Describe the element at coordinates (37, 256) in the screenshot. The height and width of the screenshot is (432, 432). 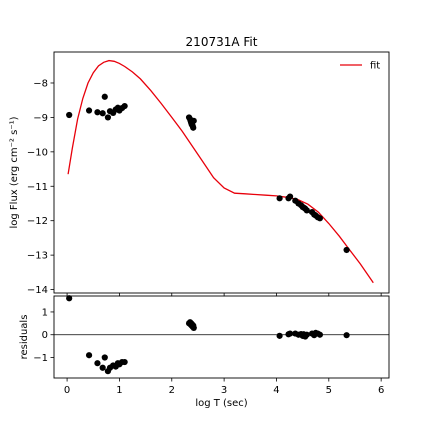
I see `y-tick-label: −13` at that location.